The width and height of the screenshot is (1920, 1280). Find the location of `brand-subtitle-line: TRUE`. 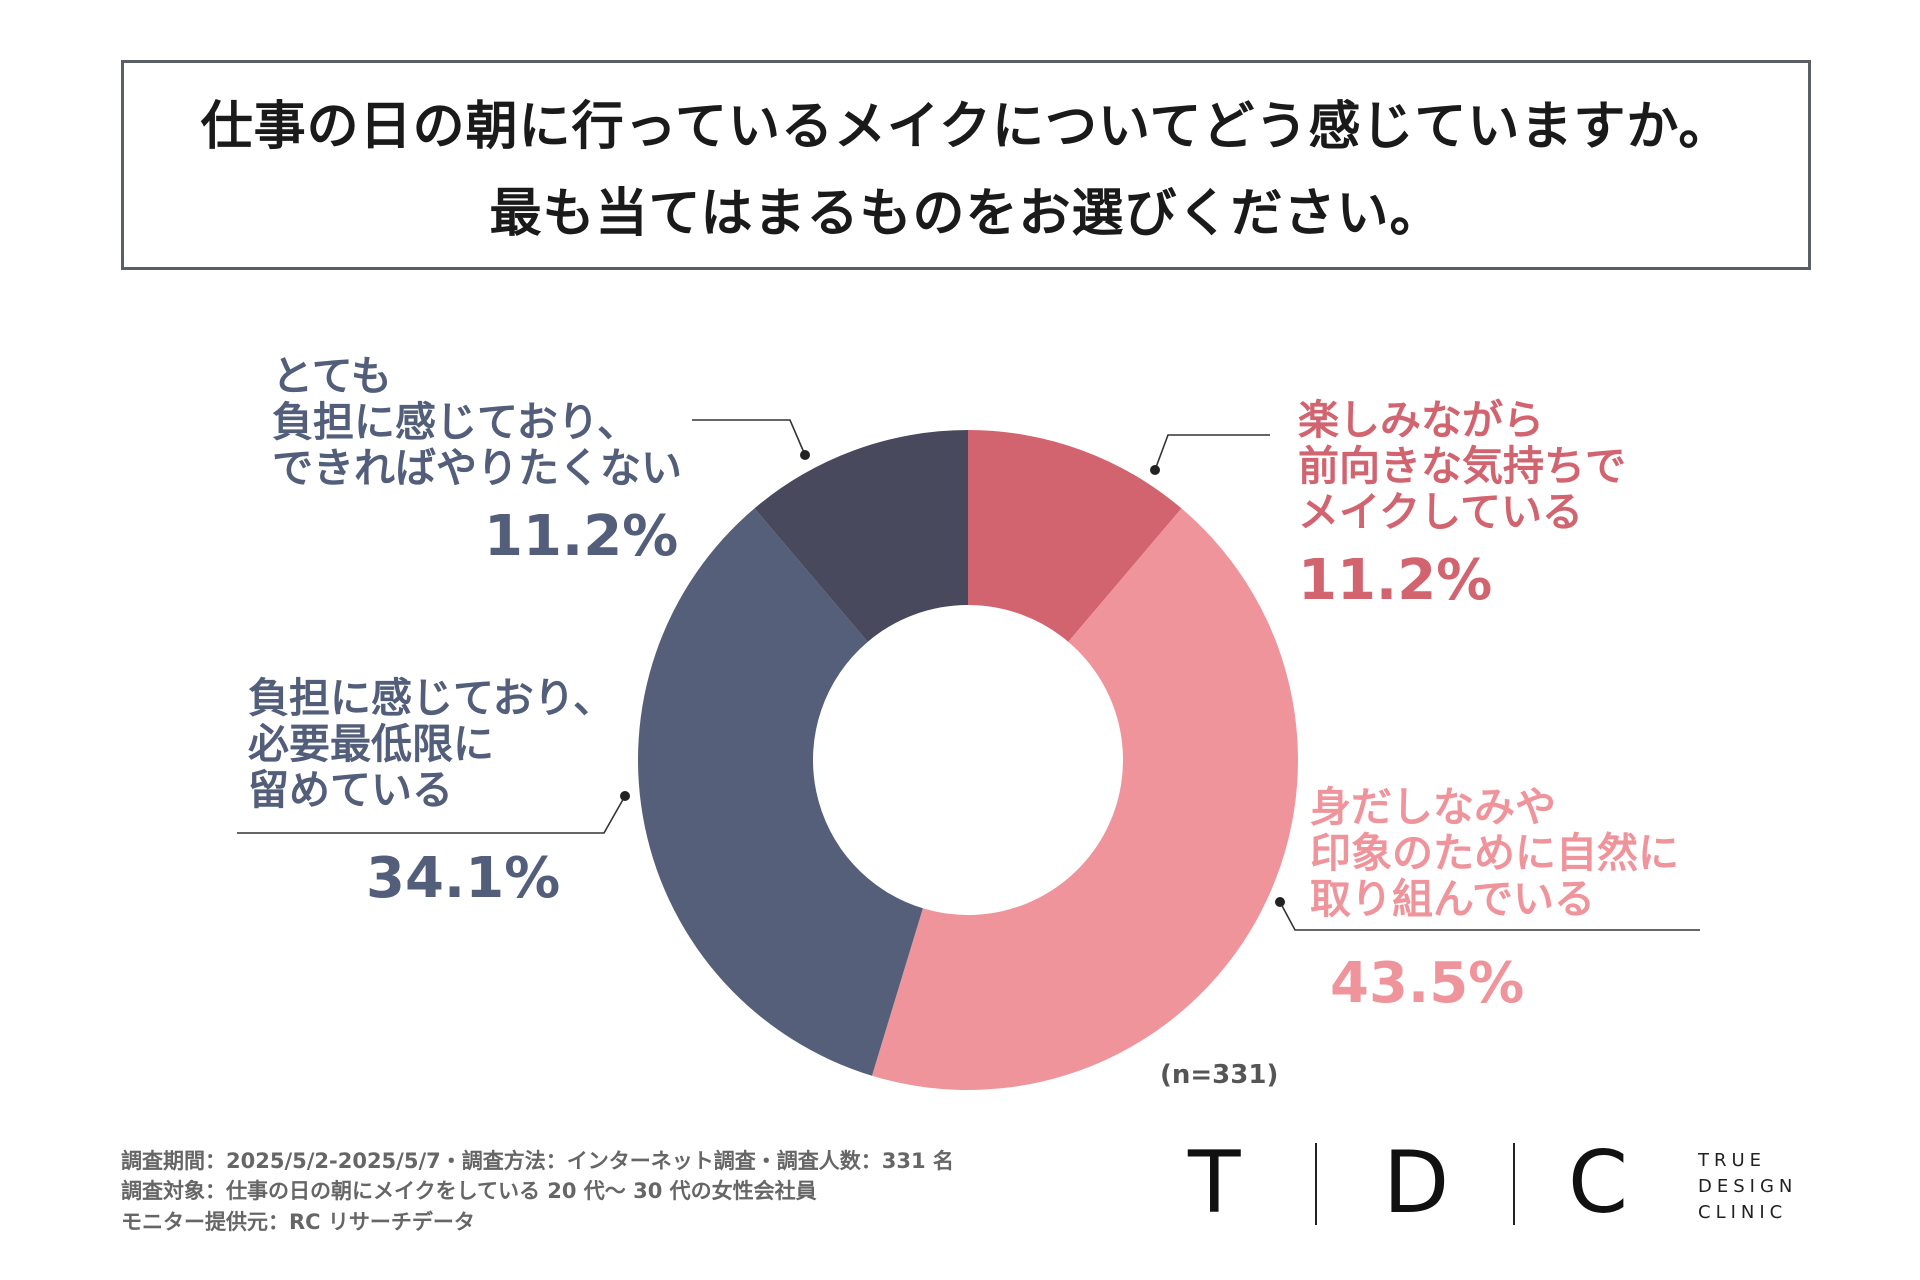

brand-subtitle-line: TRUE is located at coordinates (1732, 1160).